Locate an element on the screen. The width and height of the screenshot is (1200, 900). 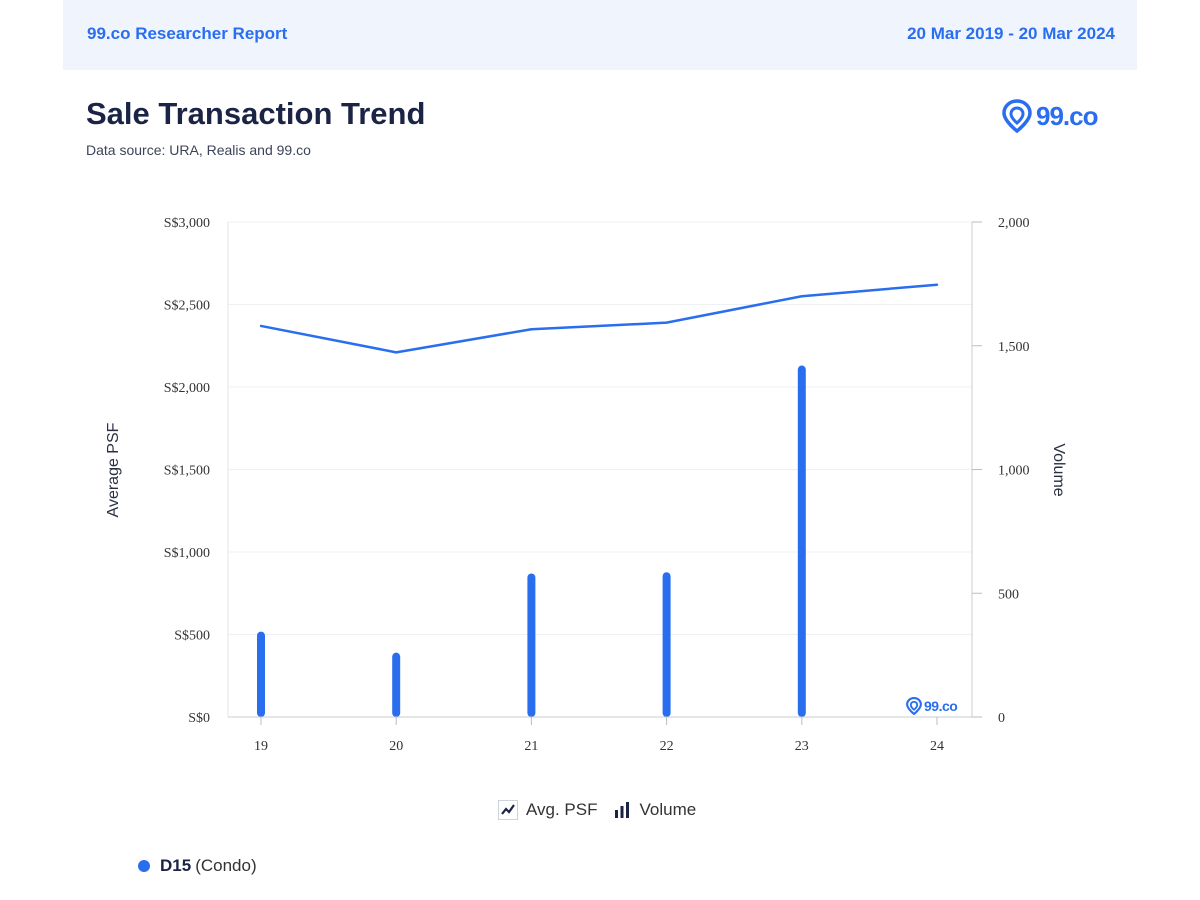
brand-logo: 99.co is located at coordinates (1050, 116).